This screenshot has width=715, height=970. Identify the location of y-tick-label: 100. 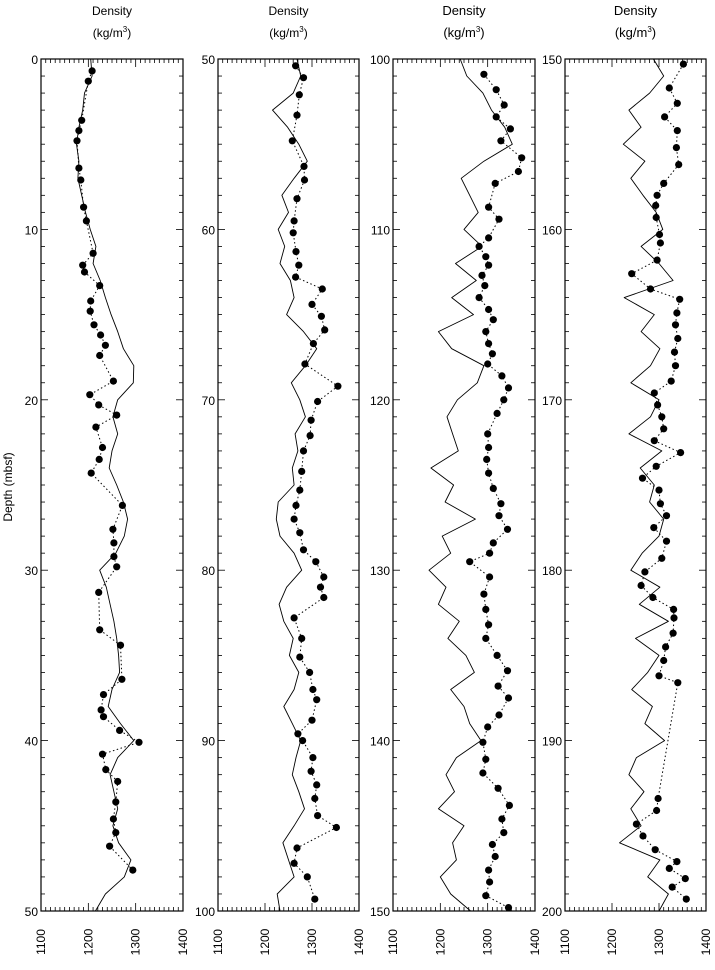
(380, 60).